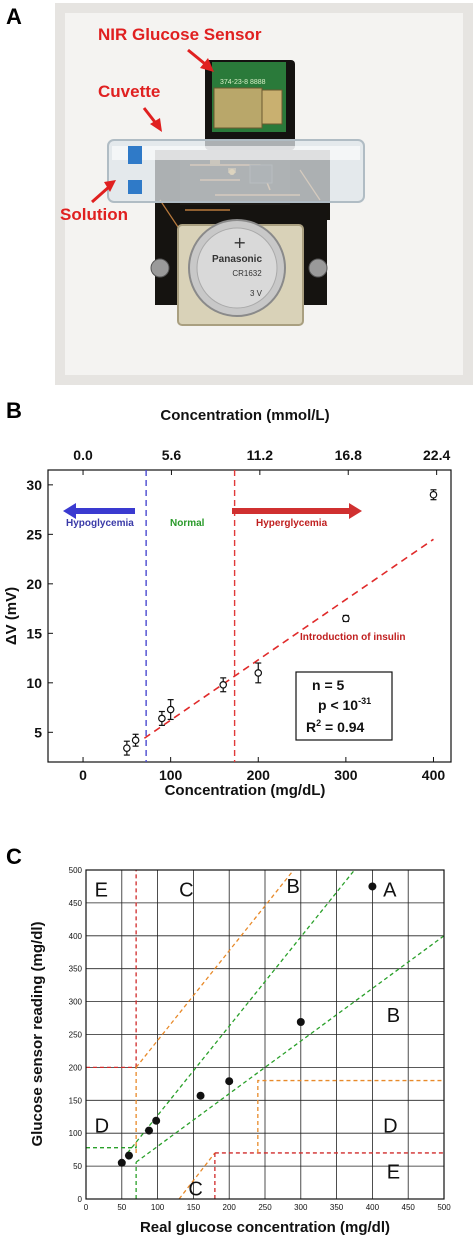  Describe the element at coordinates (86, 1207) in the screenshot. I see `c-x-tick-label: 0` at that location.